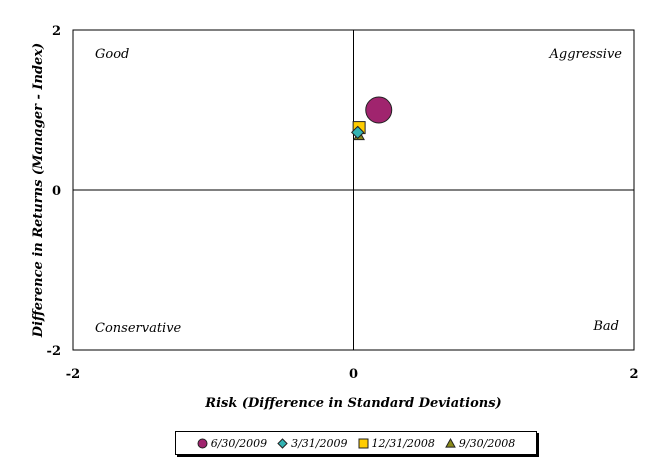  I want to click on x-axis-title: Risk (Difference in Standard Deviations), so click(352, 403).